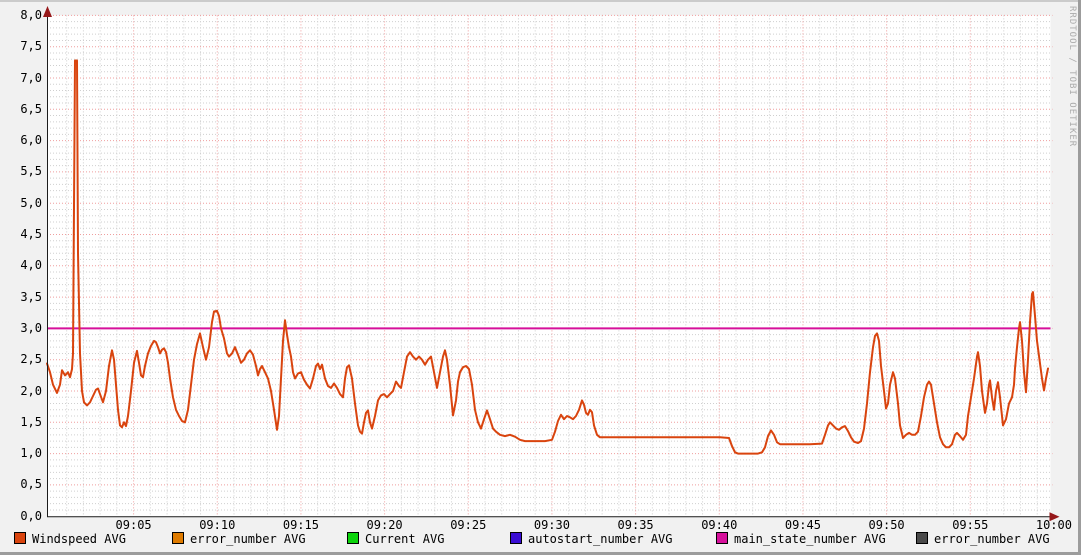 This screenshot has width=1081, height=555. I want to click on y-tick-label: 1,5, so click(31, 421).